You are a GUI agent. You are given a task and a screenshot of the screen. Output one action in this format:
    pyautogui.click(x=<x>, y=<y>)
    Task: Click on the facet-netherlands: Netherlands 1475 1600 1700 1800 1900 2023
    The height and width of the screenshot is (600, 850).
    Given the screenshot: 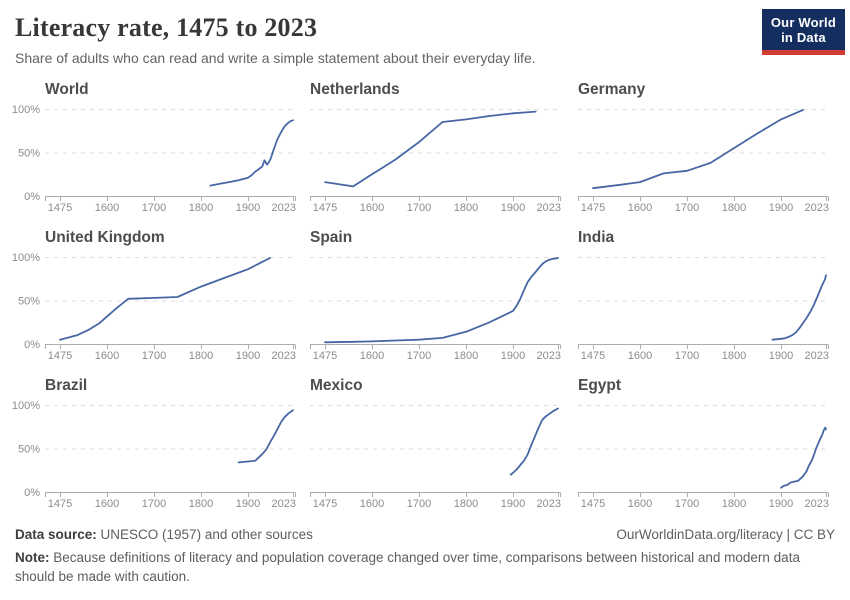 What is the action you would take?
    pyautogui.click(x=444, y=149)
    